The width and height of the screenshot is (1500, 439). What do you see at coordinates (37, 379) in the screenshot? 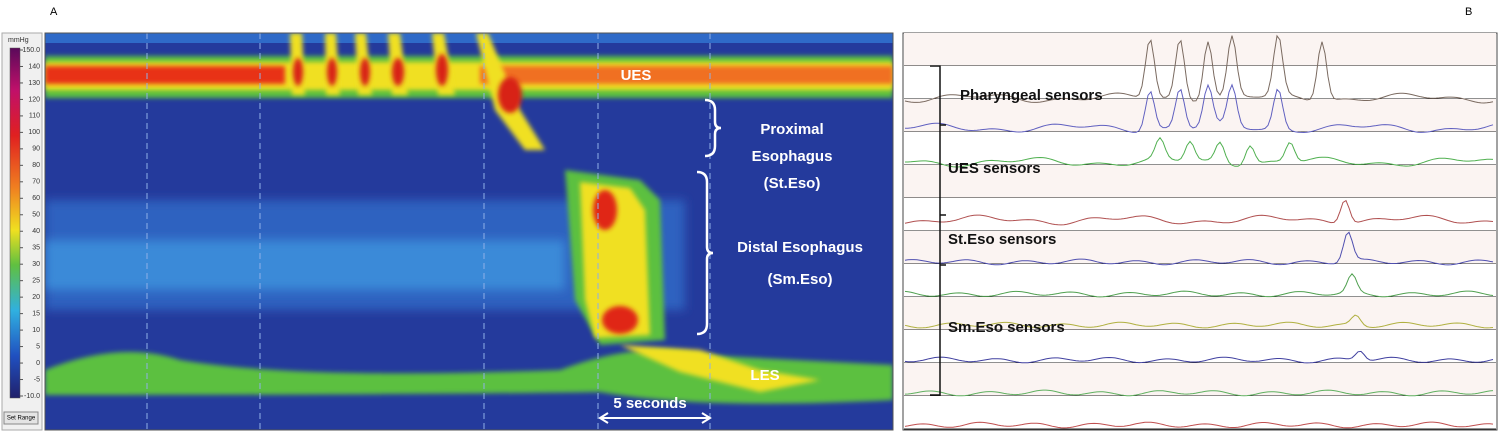
I see `colorbar-tick-label: -5` at bounding box center [37, 379].